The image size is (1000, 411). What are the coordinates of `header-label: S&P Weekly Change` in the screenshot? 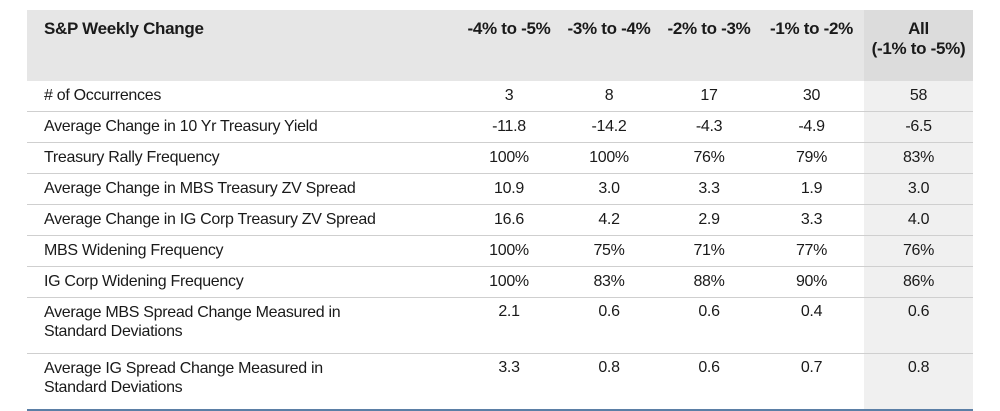 It's located at (243, 45).